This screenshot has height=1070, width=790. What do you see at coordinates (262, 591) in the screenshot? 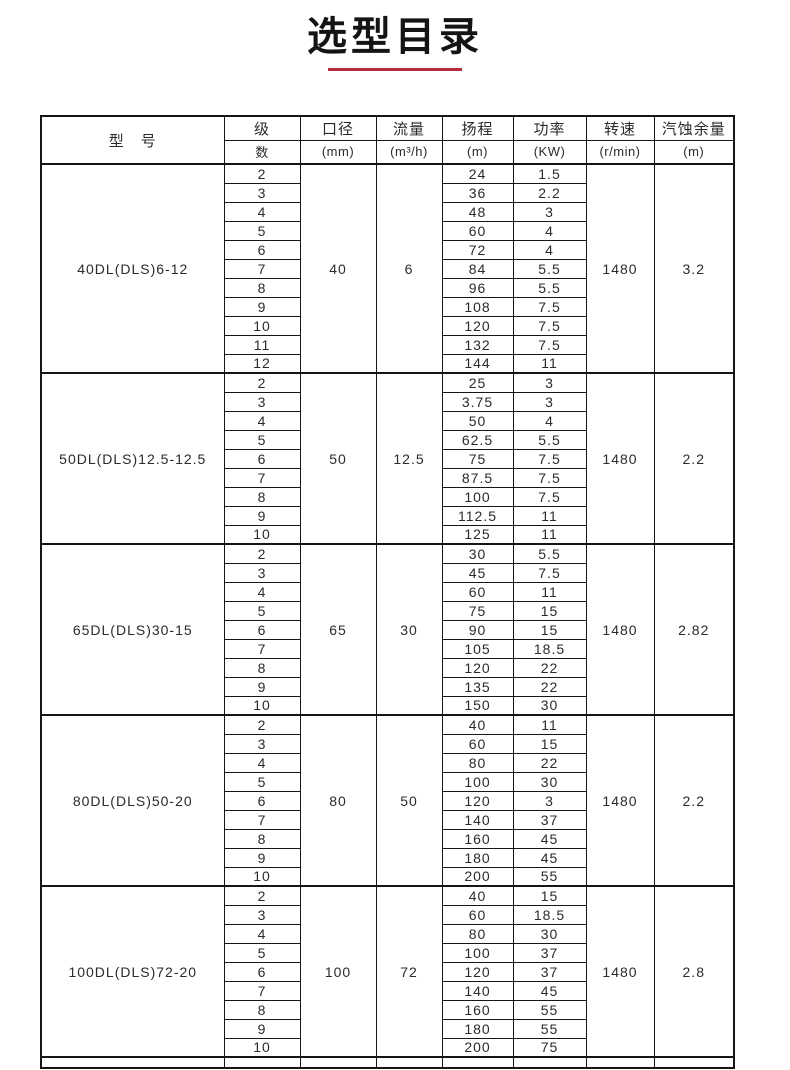
I see `stage-cell: 4` at bounding box center [262, 591].